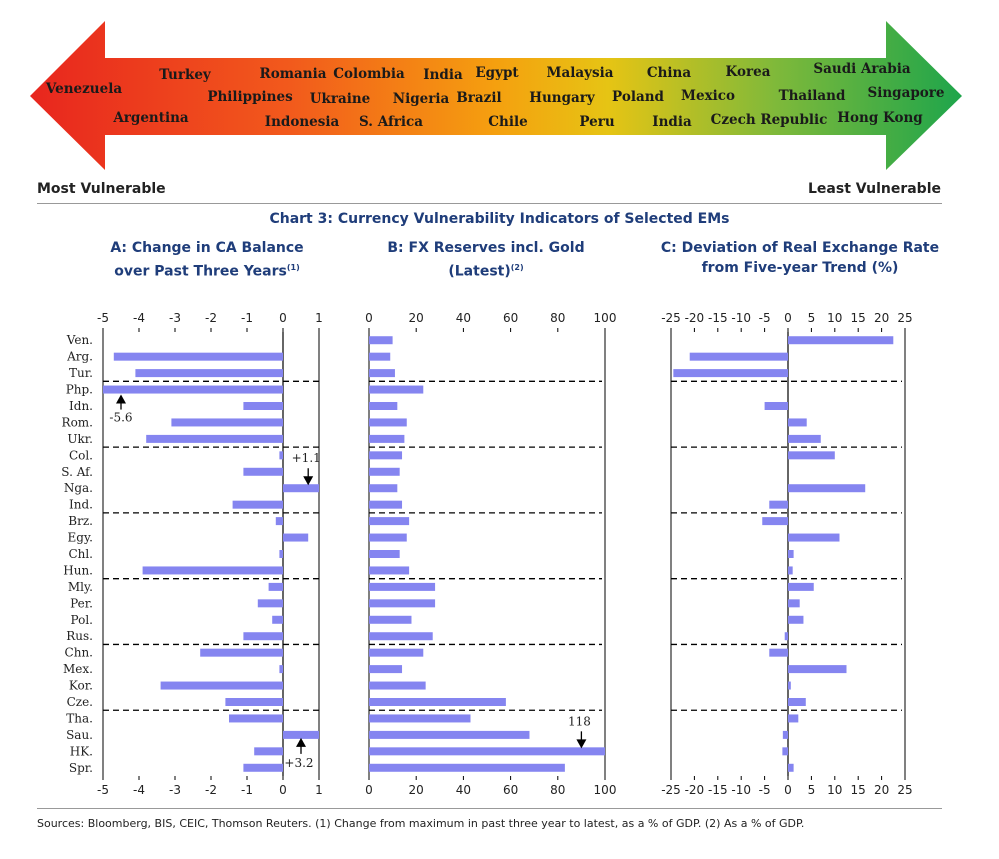  What do you see at coordinates (263, 471) in the screenshot?
I see `bar-a-saf` at bounding box center [263, 471].